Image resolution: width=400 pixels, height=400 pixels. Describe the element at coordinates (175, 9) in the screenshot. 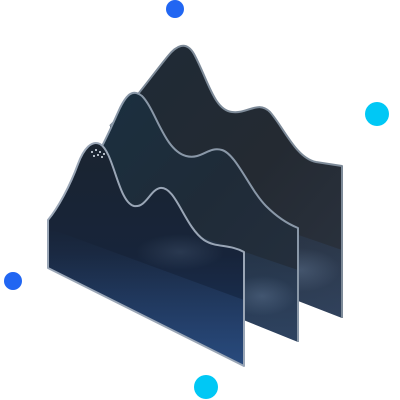

I see `top-dot` at that location.